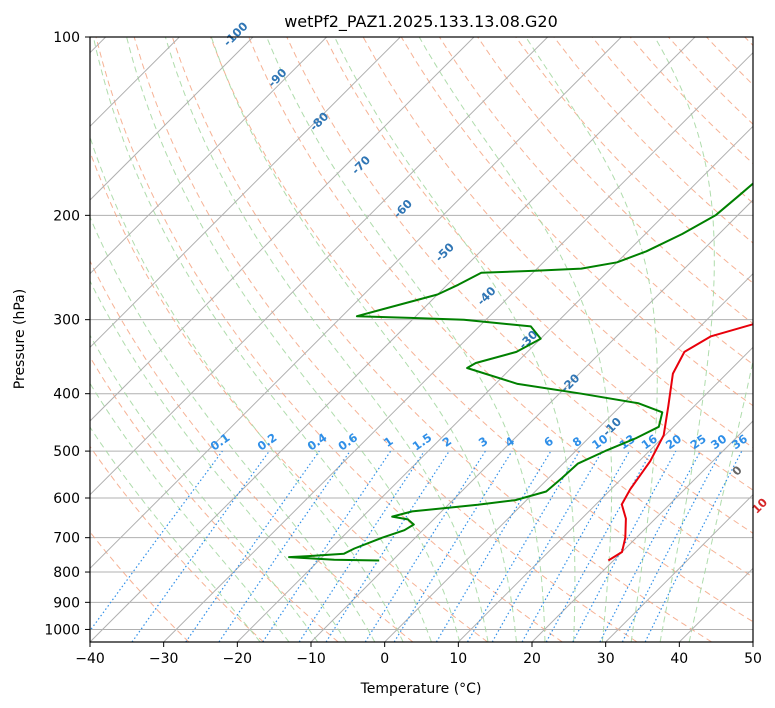 The width and height of the screenshot is (775, 708). What do you see at coordinates (66, 499) in the screenshot?
I see `y-tick-label: 600` at bounding box center [66, 499].